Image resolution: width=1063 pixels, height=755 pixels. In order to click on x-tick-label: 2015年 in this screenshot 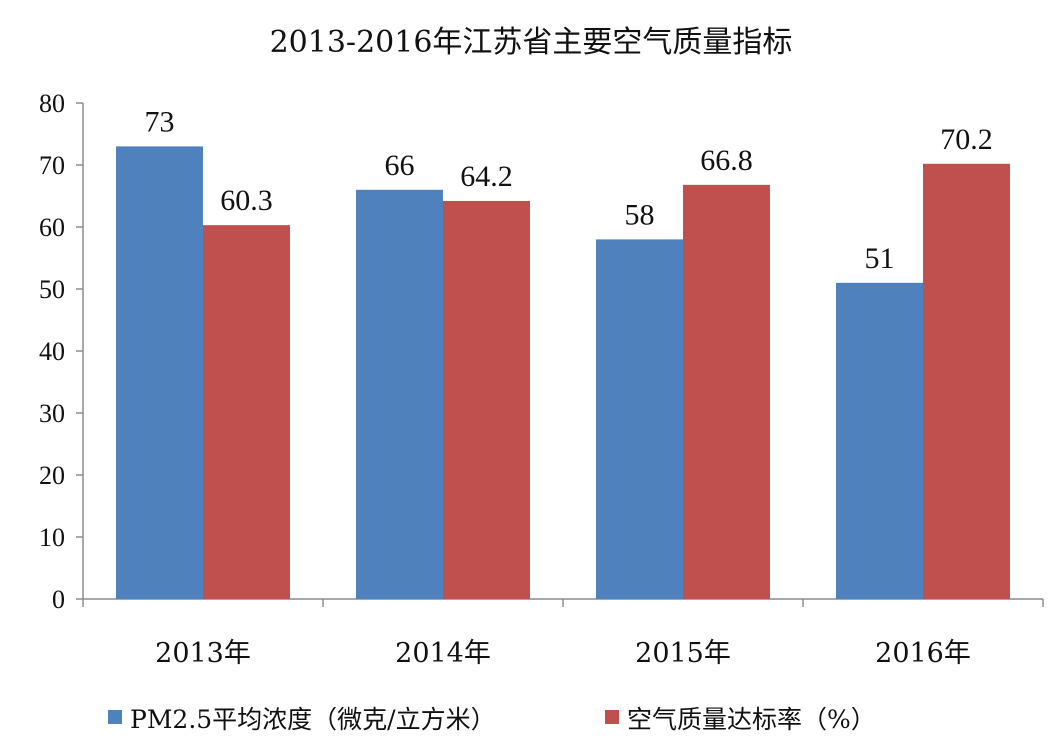, I will do `click(683, 653)`.